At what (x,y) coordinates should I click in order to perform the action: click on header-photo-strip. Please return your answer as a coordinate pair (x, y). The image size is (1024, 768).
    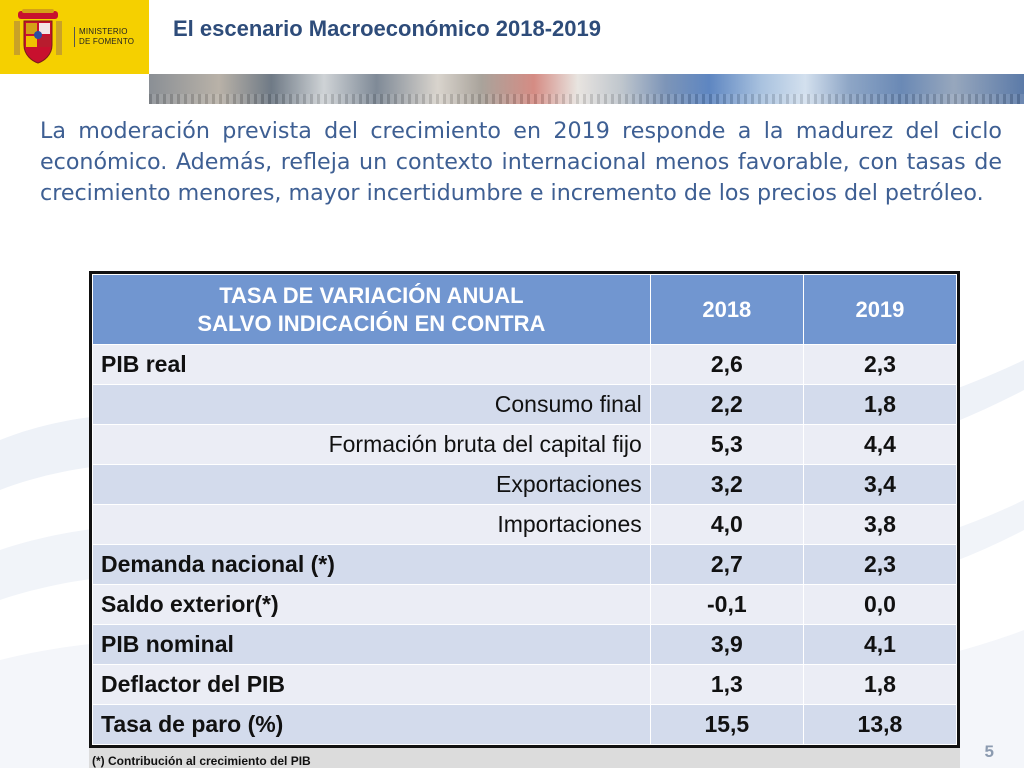
    Looking at the image, I should click on (586, 89).